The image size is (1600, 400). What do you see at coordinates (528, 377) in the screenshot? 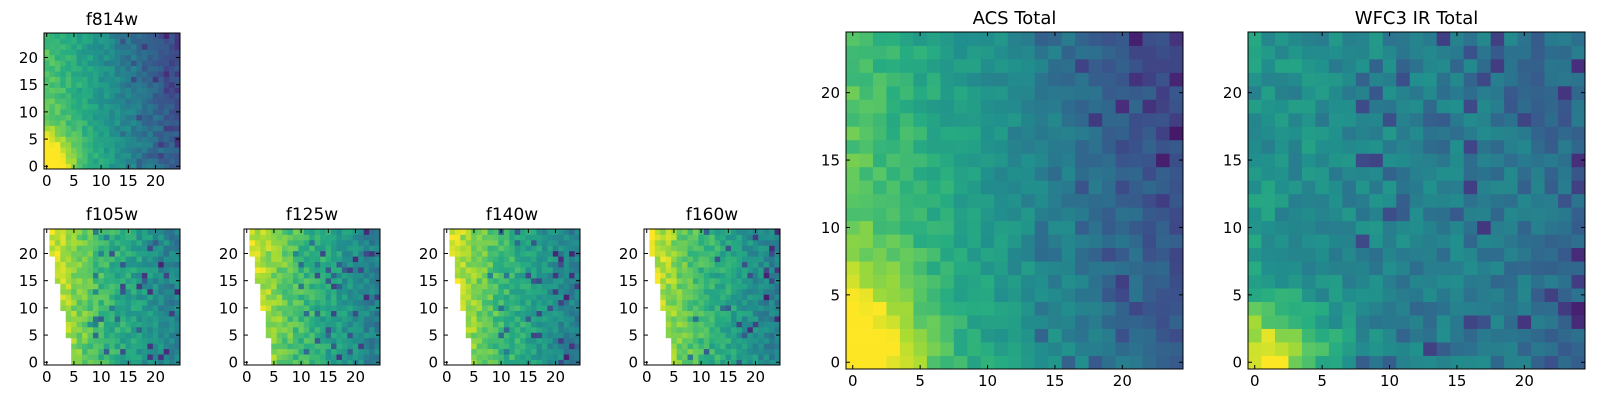
I see `x-tick-label: 15` at bounding box center [528, 377].